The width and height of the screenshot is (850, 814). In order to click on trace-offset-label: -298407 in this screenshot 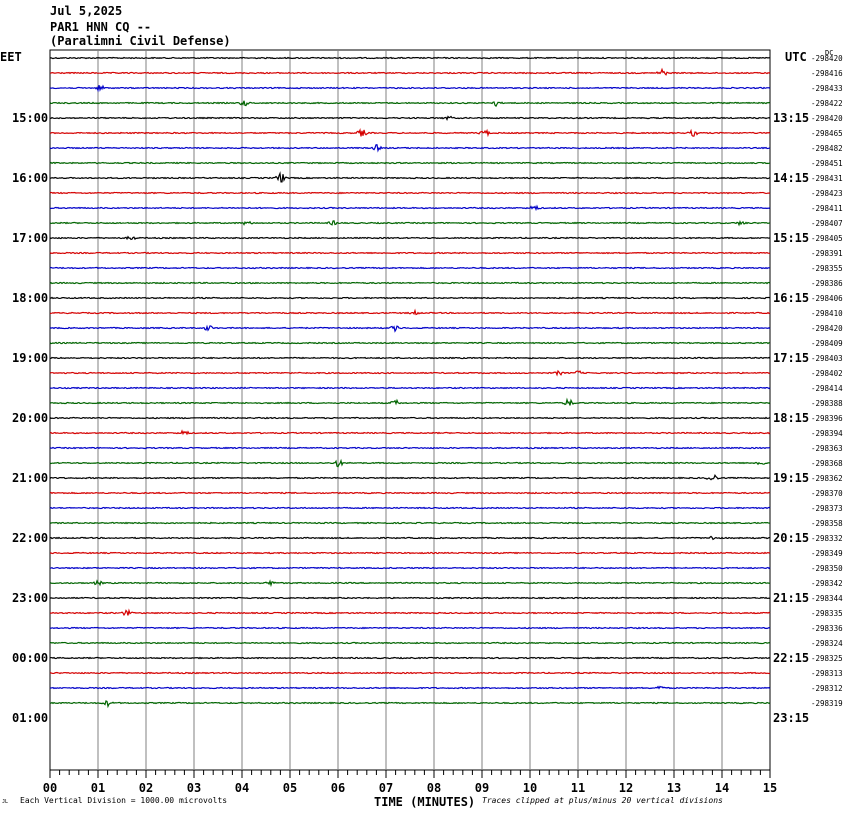, I will do `click(827, 223)`.